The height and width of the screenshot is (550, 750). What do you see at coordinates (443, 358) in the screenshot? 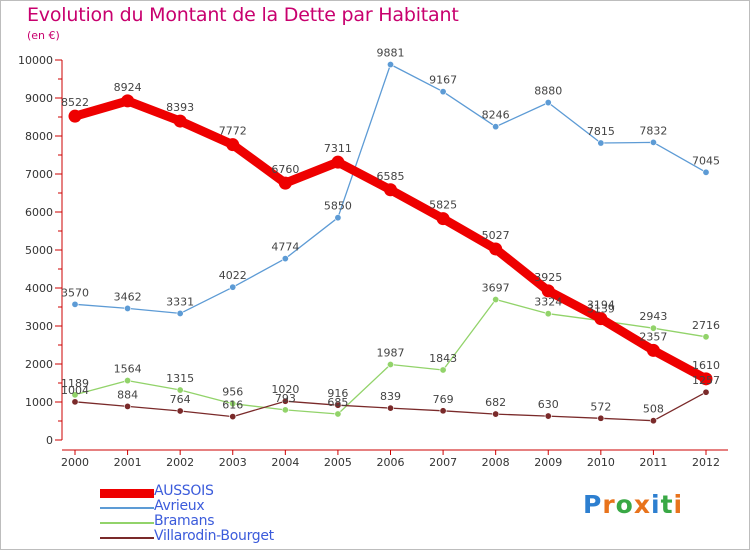
I see `data-label-bramans: 1843` at bounding box center [443, 358].